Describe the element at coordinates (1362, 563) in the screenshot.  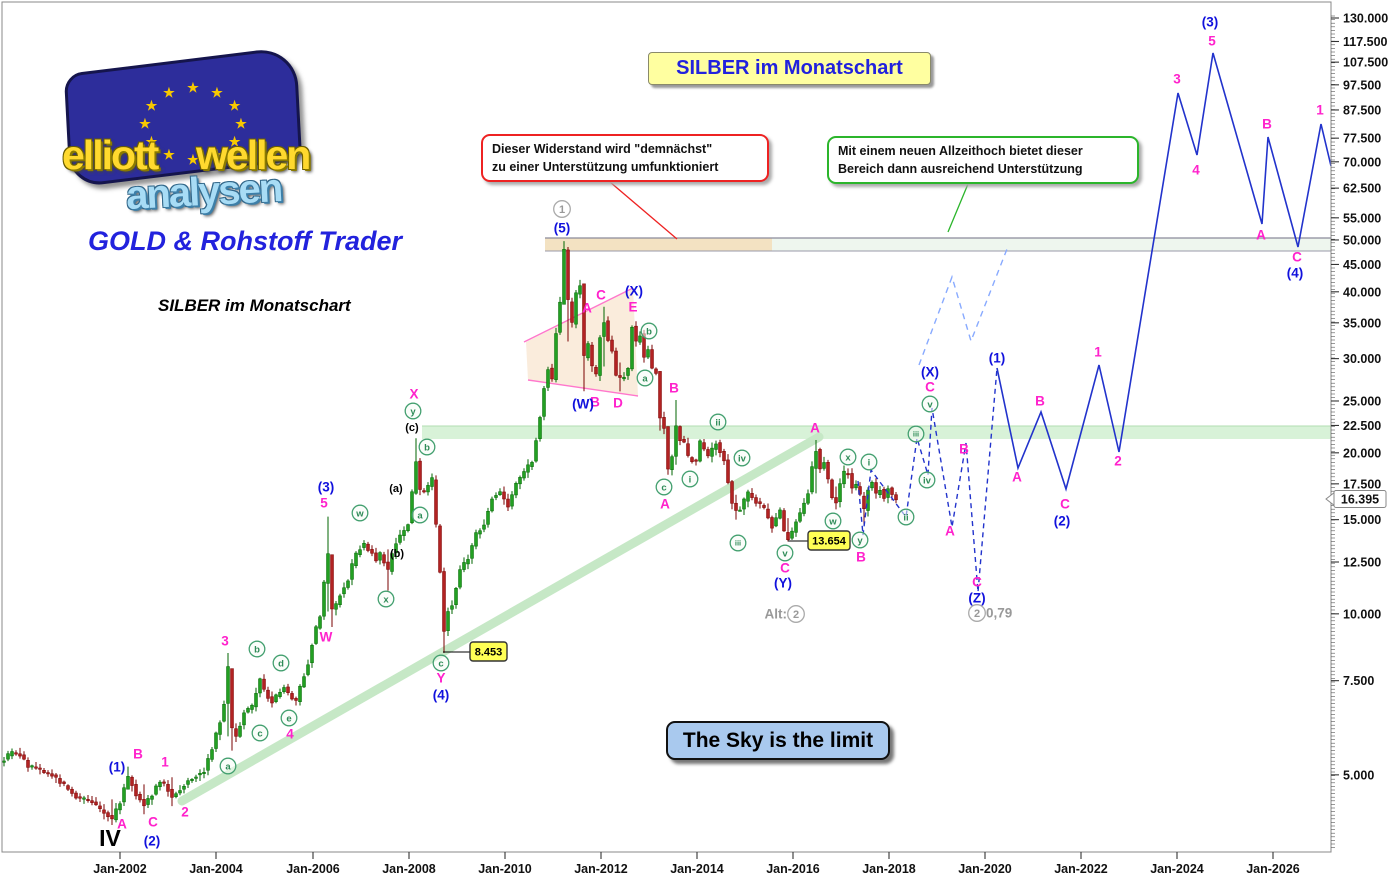
I see `y-axis-label: 12.500` at that location.